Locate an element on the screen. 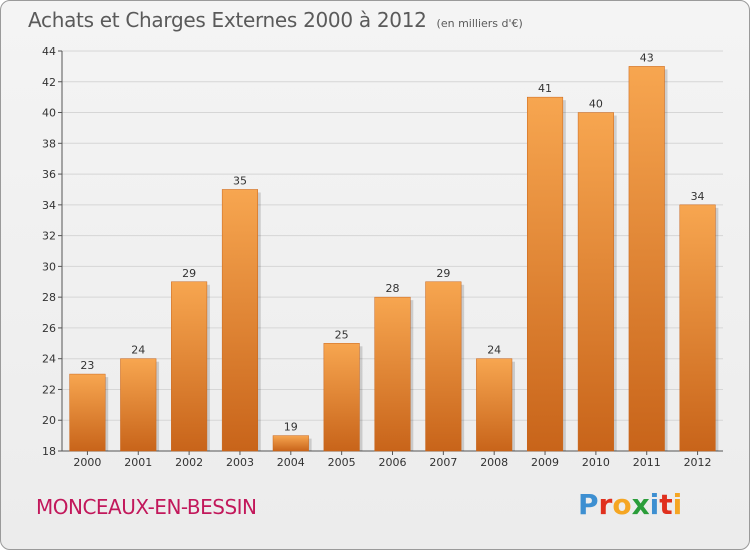 Image resolution: width=750 pixels, height=550 pixels. logo-letter: r is located at coordinates (605, 504).